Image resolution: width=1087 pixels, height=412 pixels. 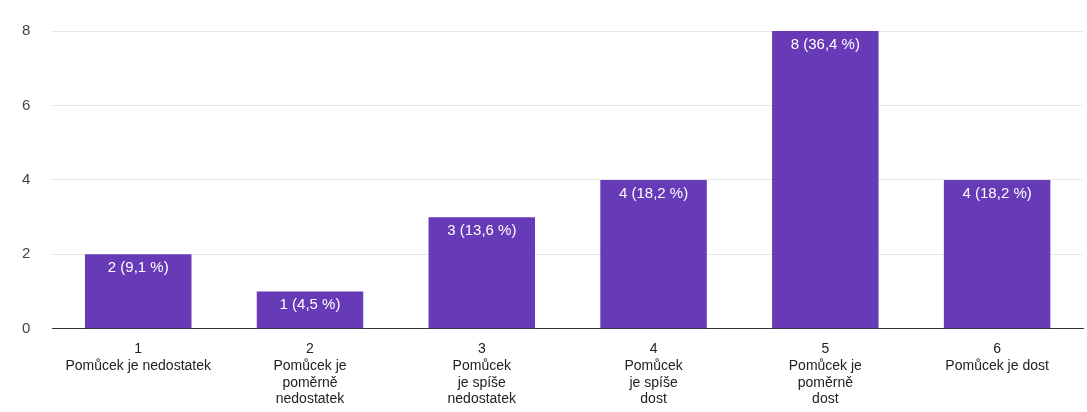 I want to click on y-tick-label: 6, so click(x=26, y=104).